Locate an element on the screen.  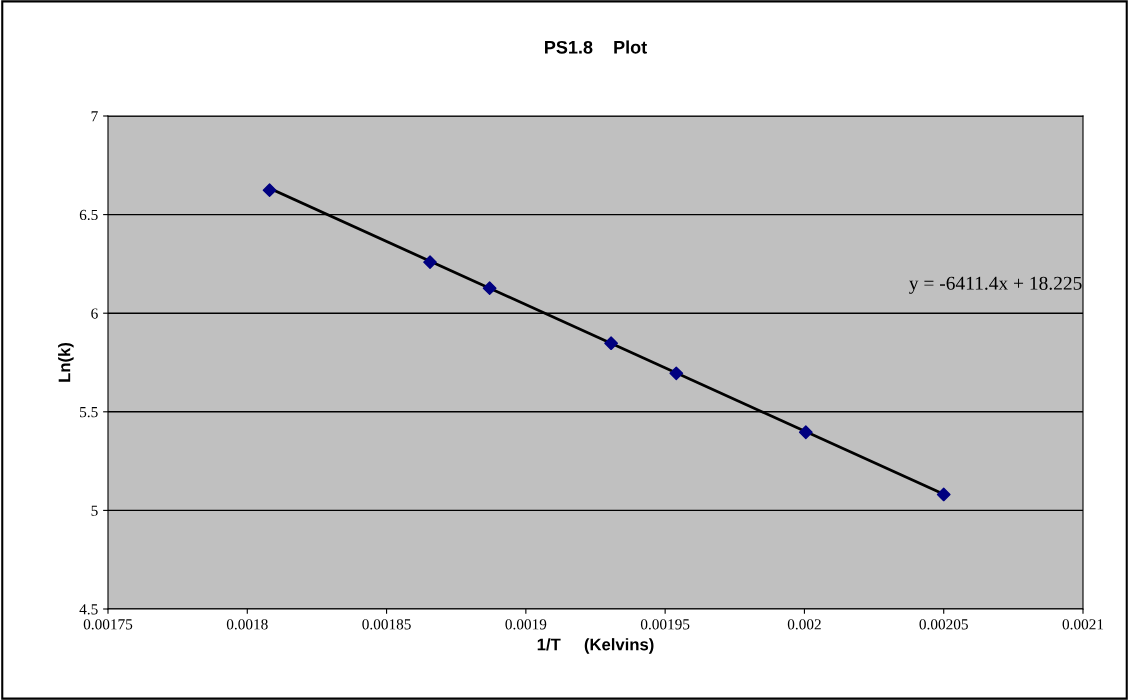
y-tick-label: 6 is located at coordinates (94, 313).